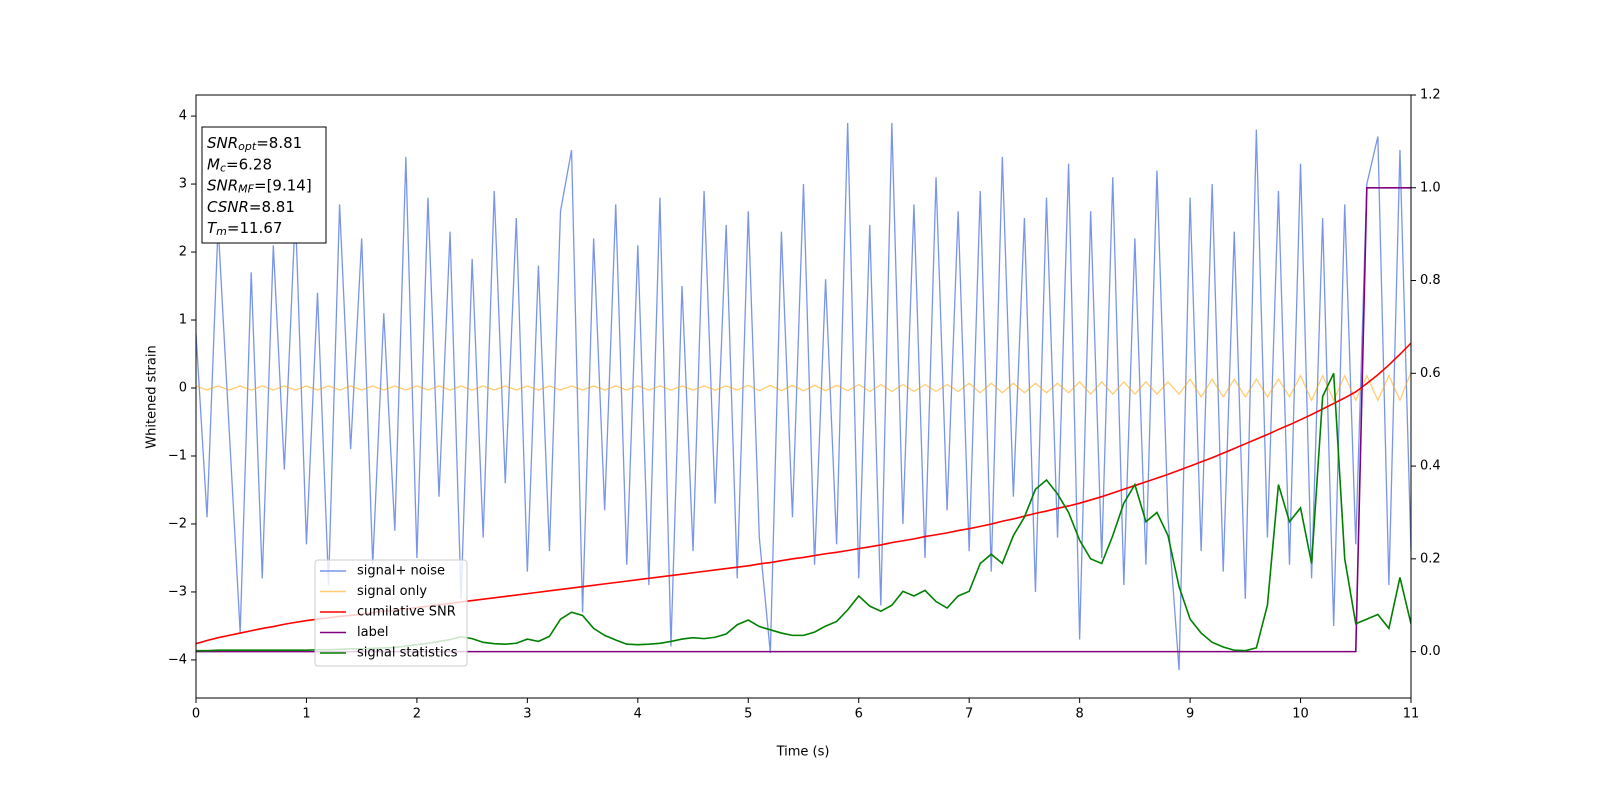  What do you see at coordinates (407, 653) in the screenshot?
I see `legend-label: signal statistics` at bounding box center [407, 653].